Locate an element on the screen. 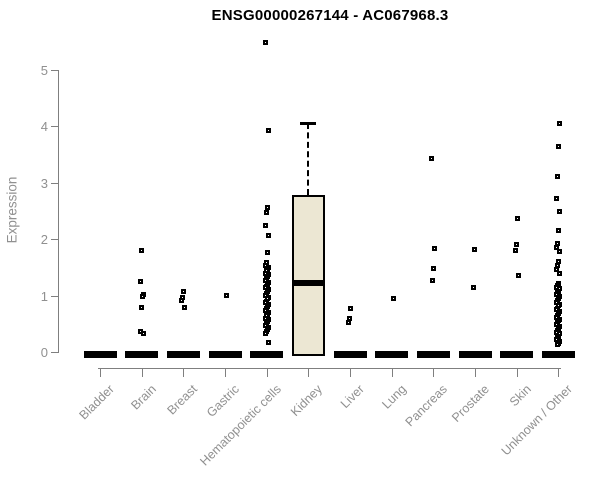 This screenshot has width=600, height=500. box-kidney is located at coordinates (308, 275).